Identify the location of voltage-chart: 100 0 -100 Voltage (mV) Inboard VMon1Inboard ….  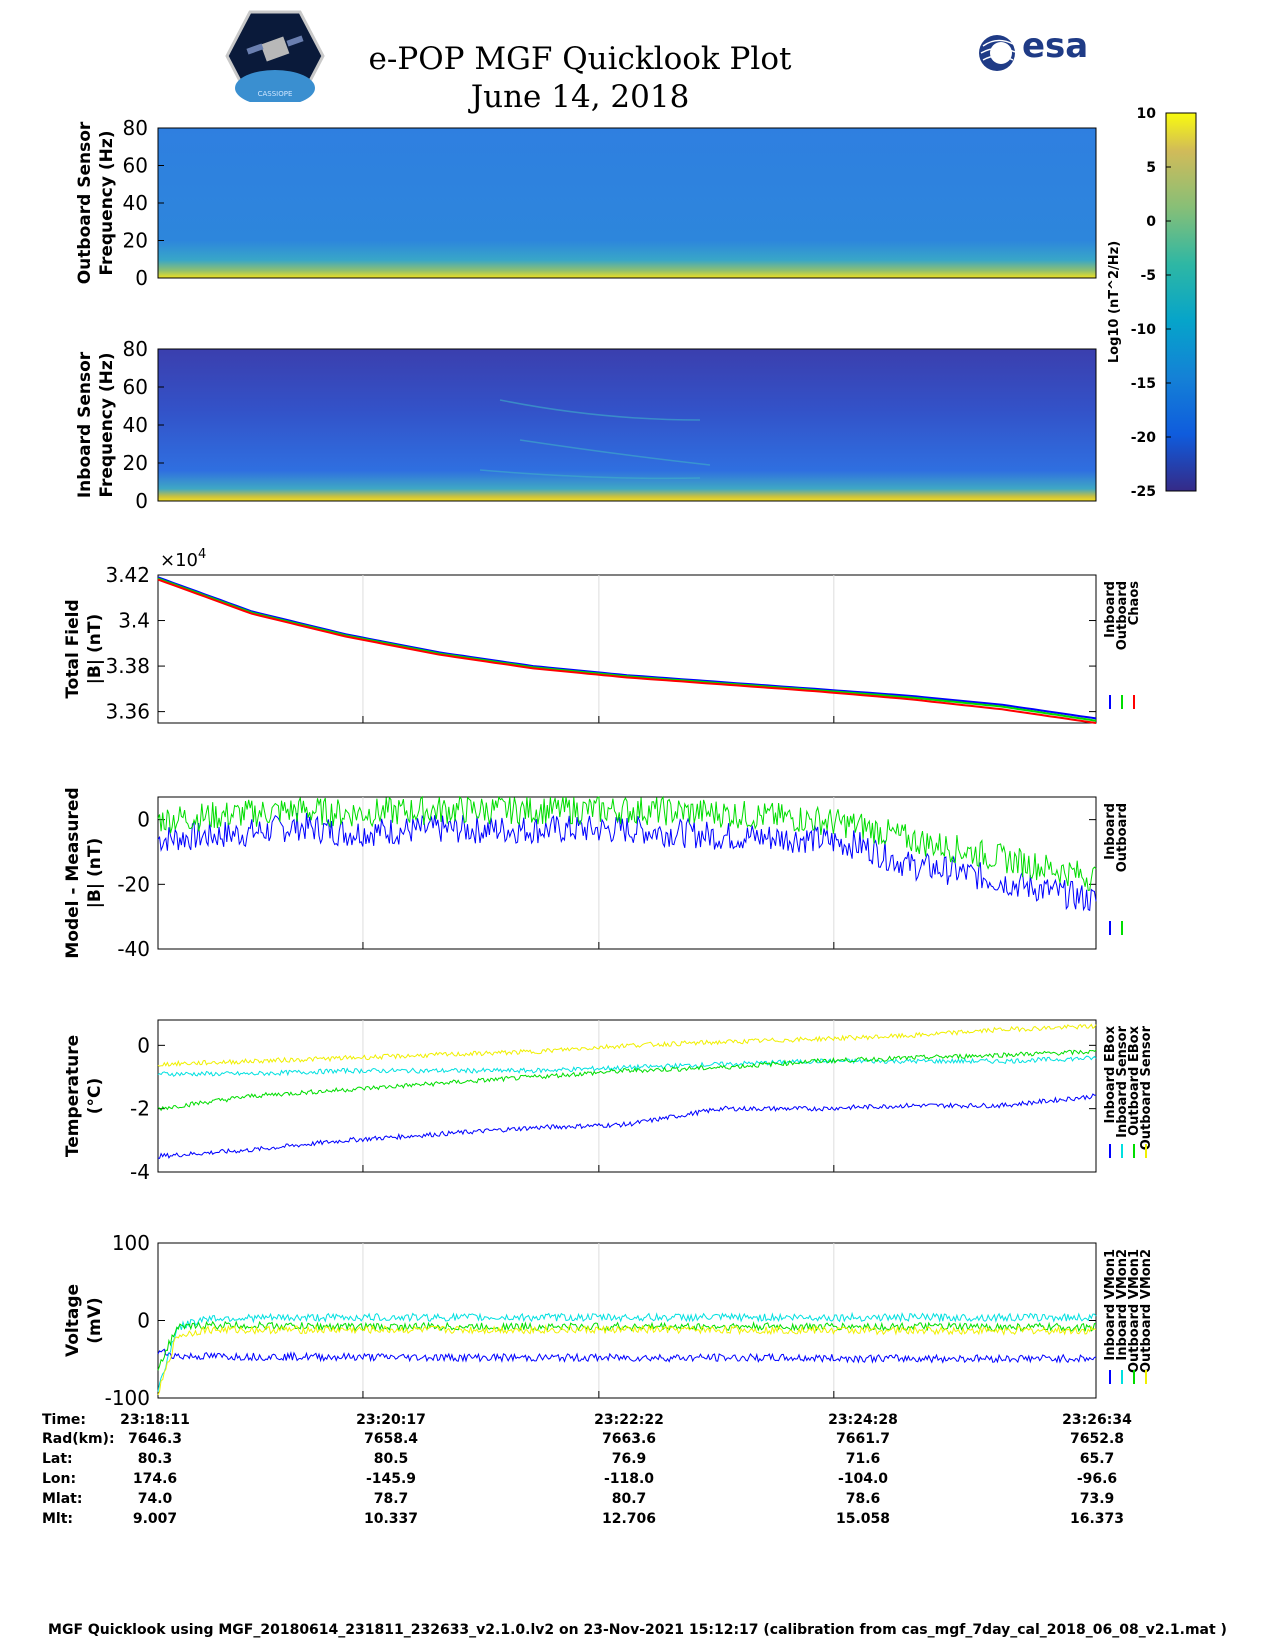
(608, 1320).